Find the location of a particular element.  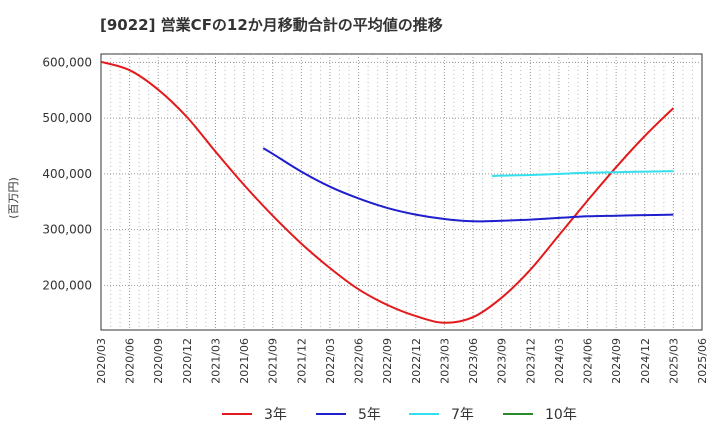

x-tick-label: 2020/09 is located at coordinates (158, 361).